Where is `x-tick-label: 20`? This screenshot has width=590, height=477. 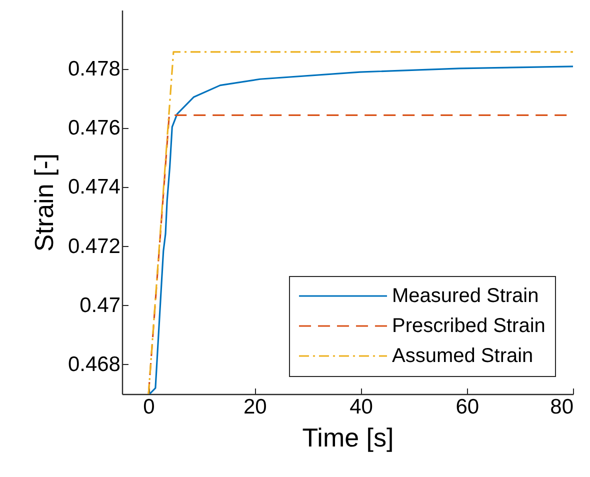 x-tick-label: 20 is located at coordinates (255, 407).